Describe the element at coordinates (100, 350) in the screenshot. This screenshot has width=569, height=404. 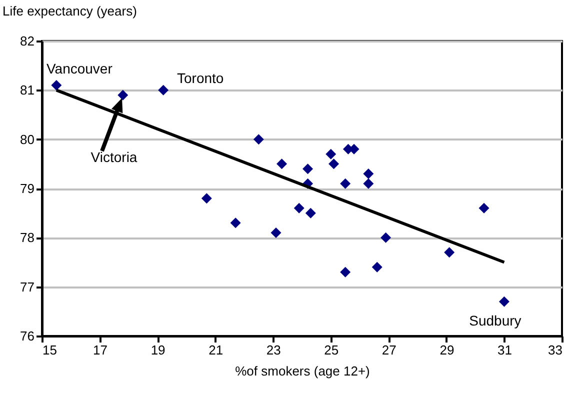
I see `x-tick-label: 17` at that location.